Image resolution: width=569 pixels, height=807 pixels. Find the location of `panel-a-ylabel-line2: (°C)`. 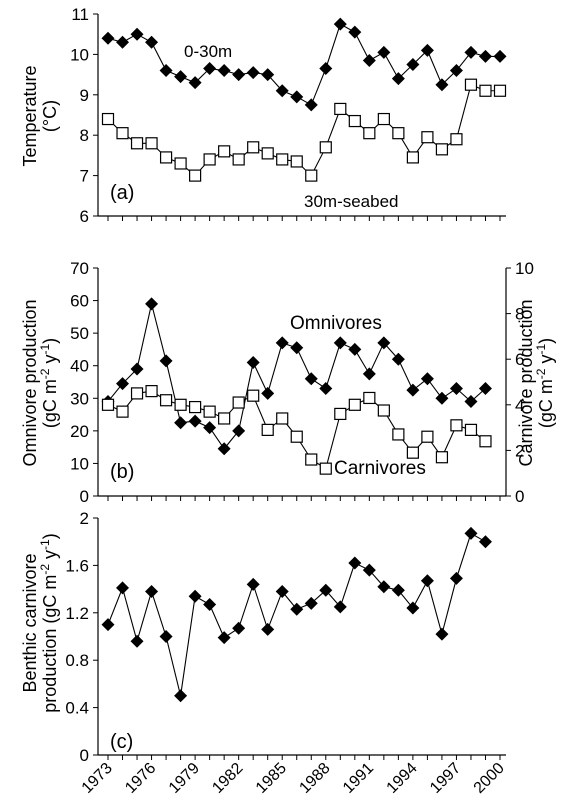

panel-a-ylabel-line2: (°C) is located at coordinates (50, 116).